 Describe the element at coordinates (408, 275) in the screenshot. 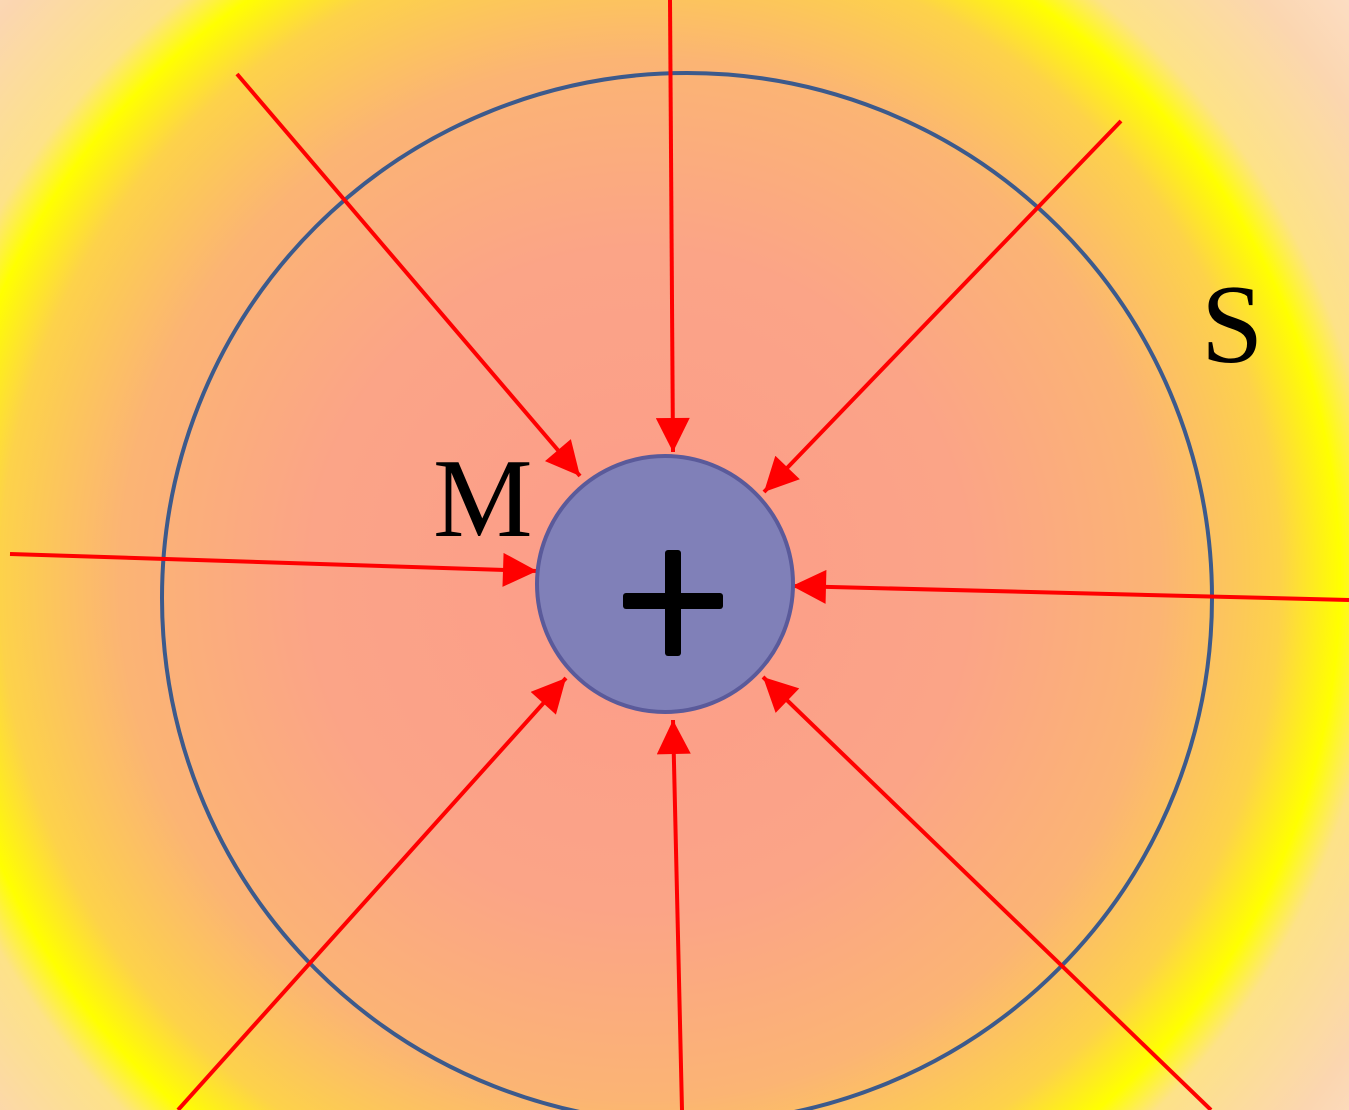

I see `field-line-top-left` at that location.